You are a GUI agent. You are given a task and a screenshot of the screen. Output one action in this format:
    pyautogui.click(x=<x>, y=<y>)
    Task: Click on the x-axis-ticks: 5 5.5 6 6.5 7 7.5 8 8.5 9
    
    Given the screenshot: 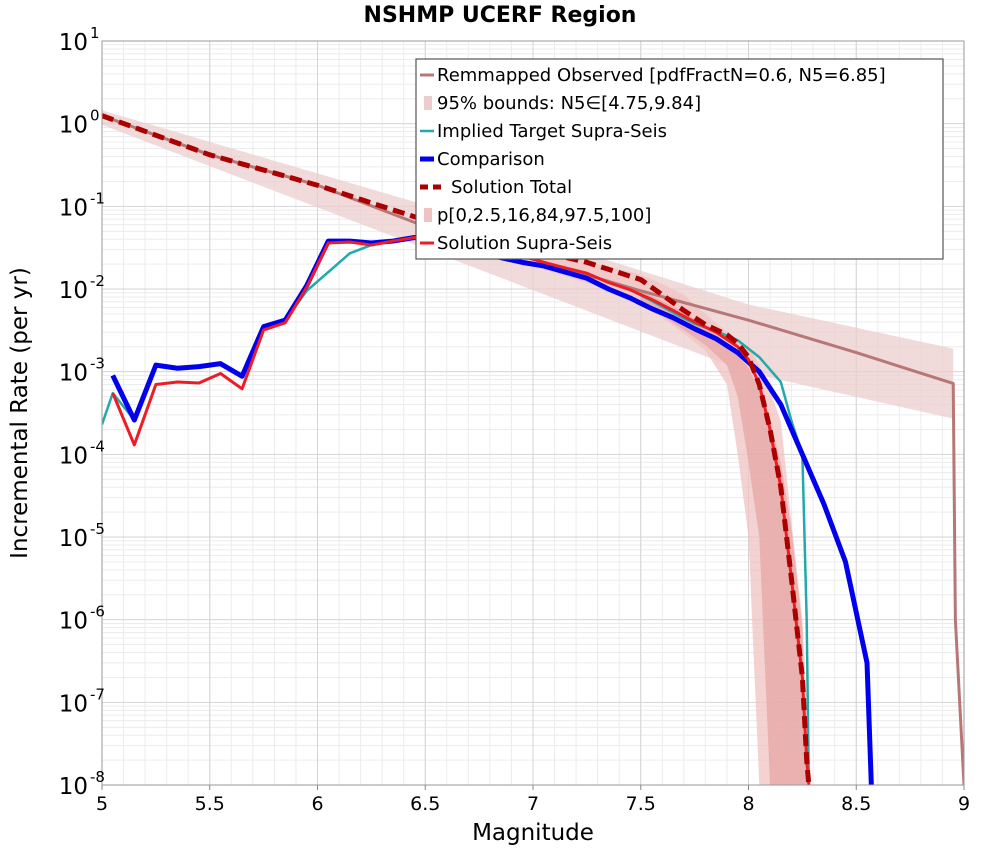 What is the action you would take?
    pyautogui.click(x=533, y=800)
    